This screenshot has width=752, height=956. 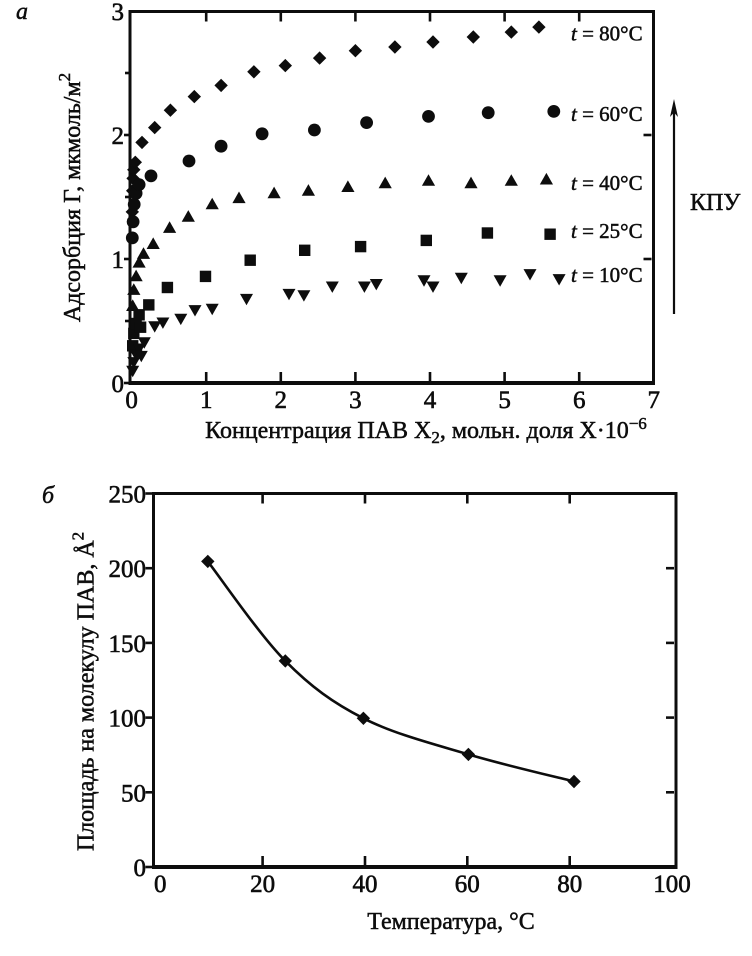 I want to click on svg-text: 50, so click(x=133, y=793).